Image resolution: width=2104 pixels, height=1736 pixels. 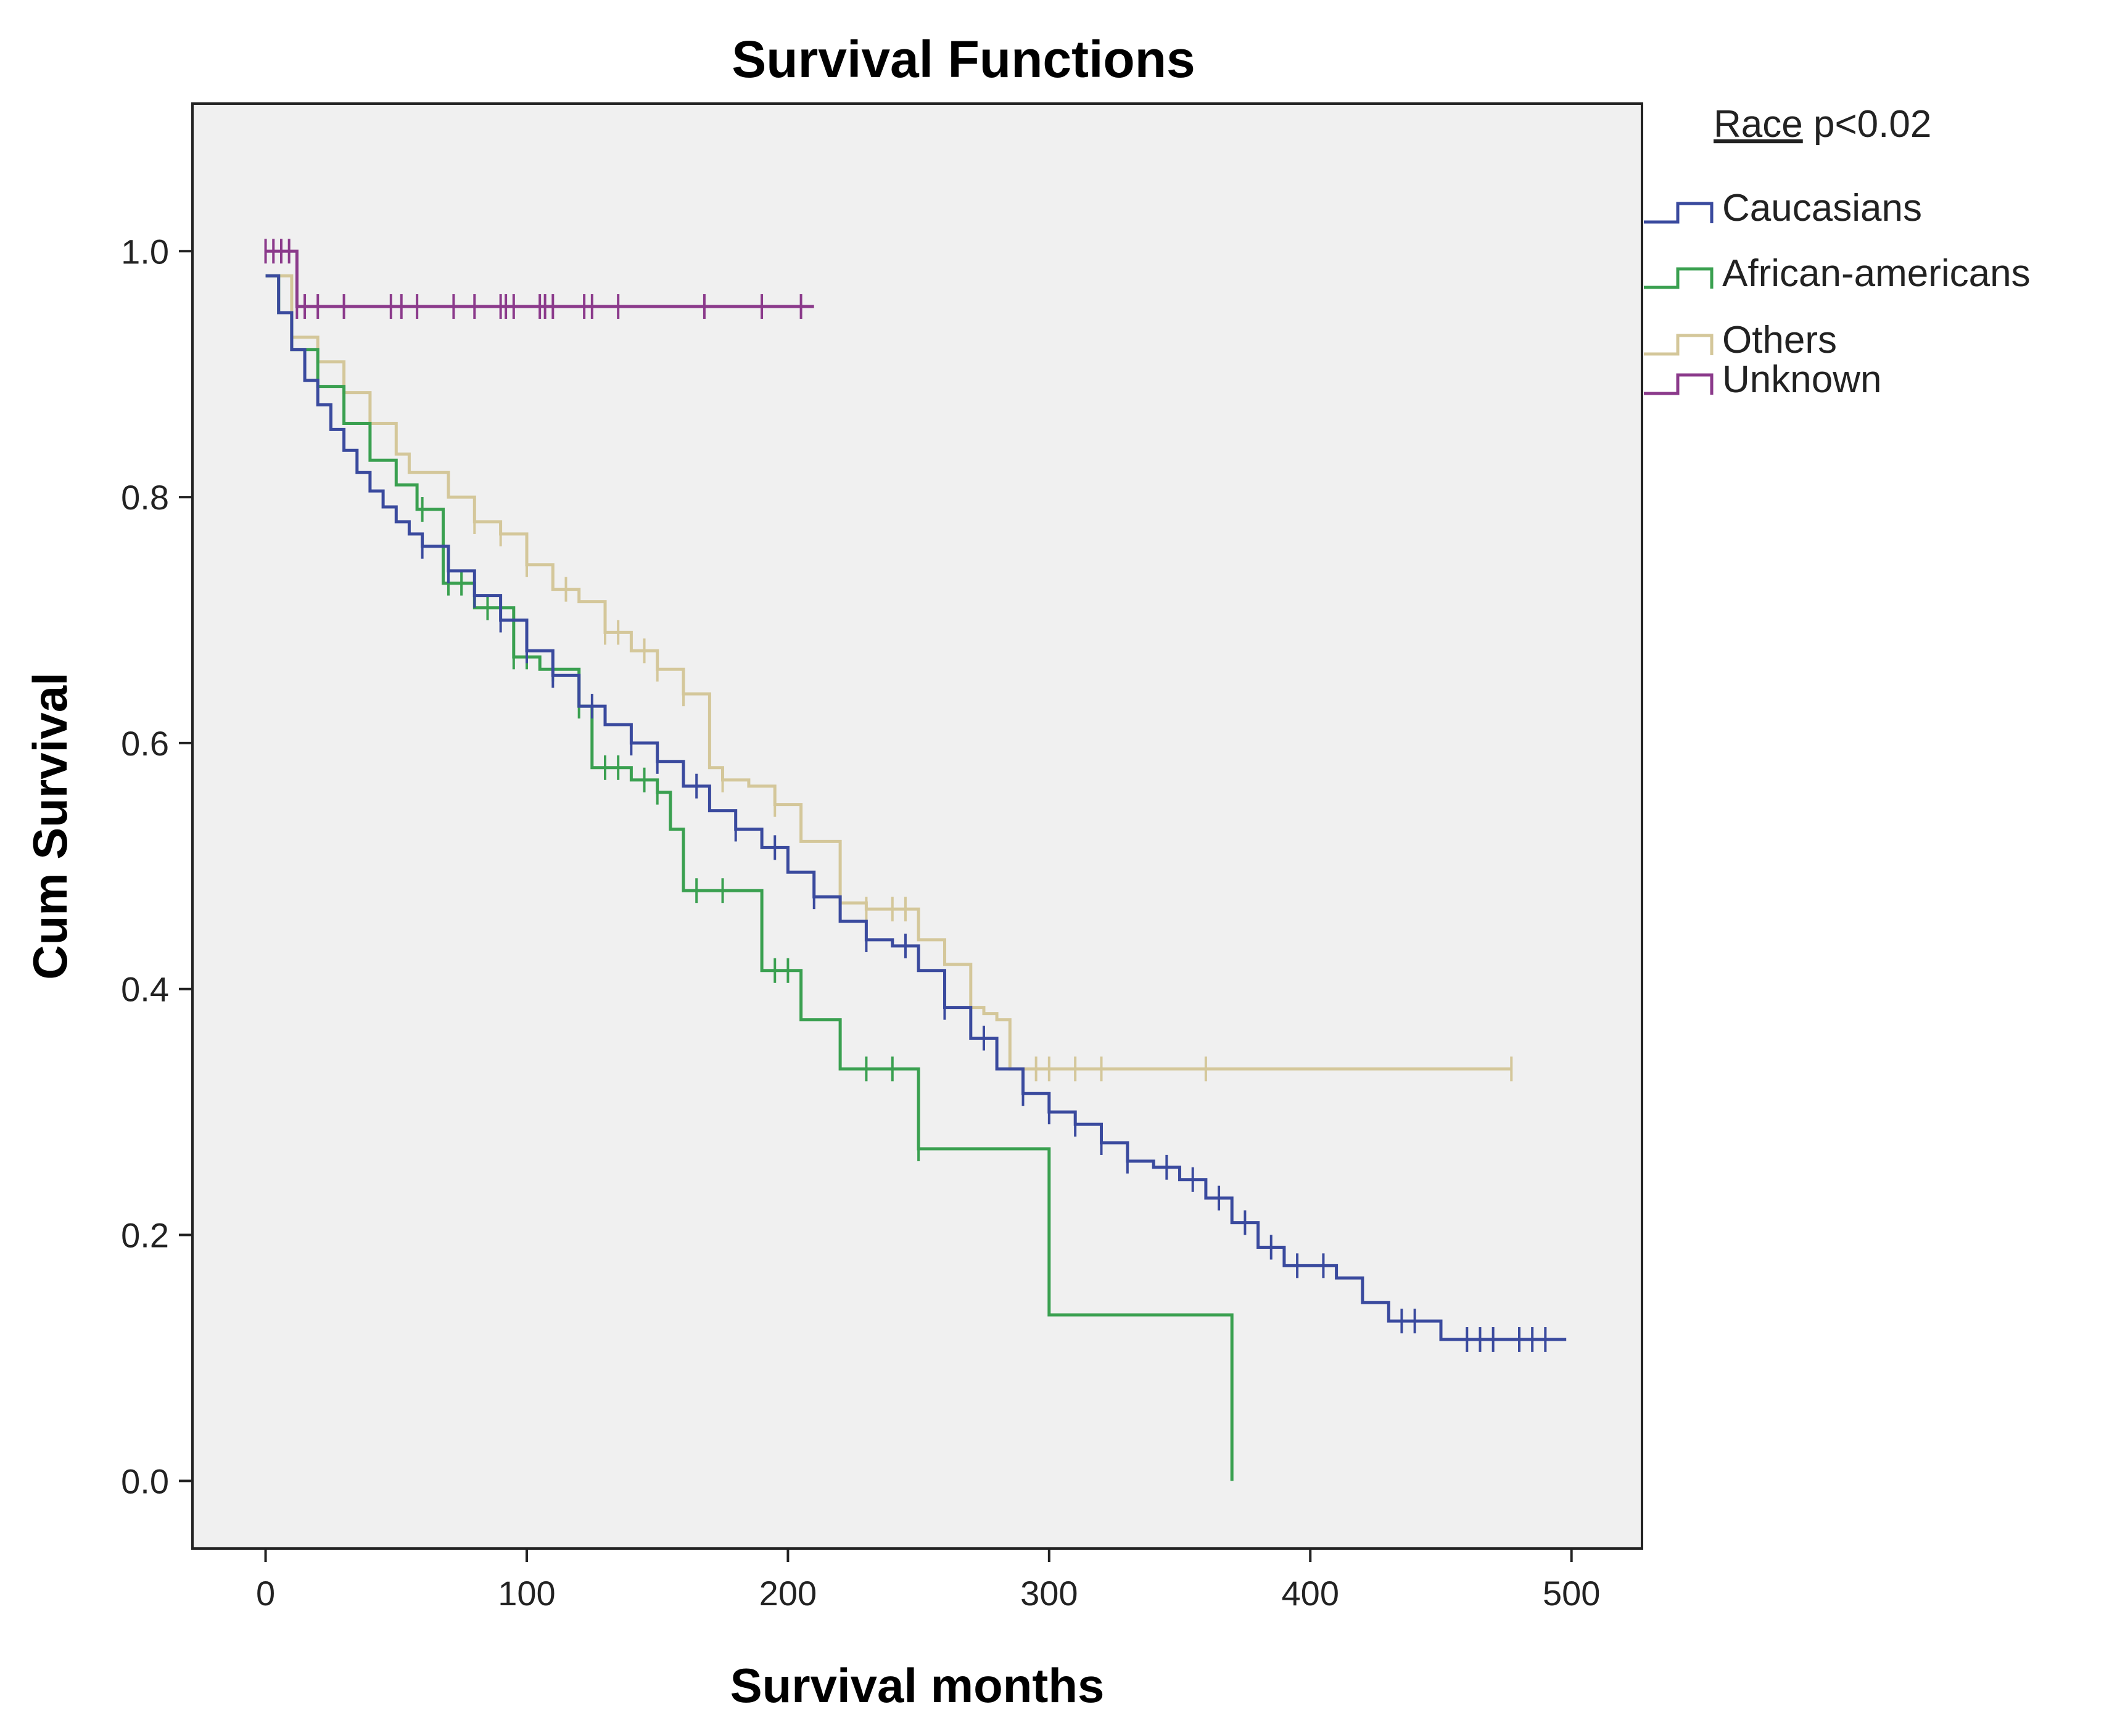 I want to click on y-tick-label: 0.2, so click(x=145, y=1236).